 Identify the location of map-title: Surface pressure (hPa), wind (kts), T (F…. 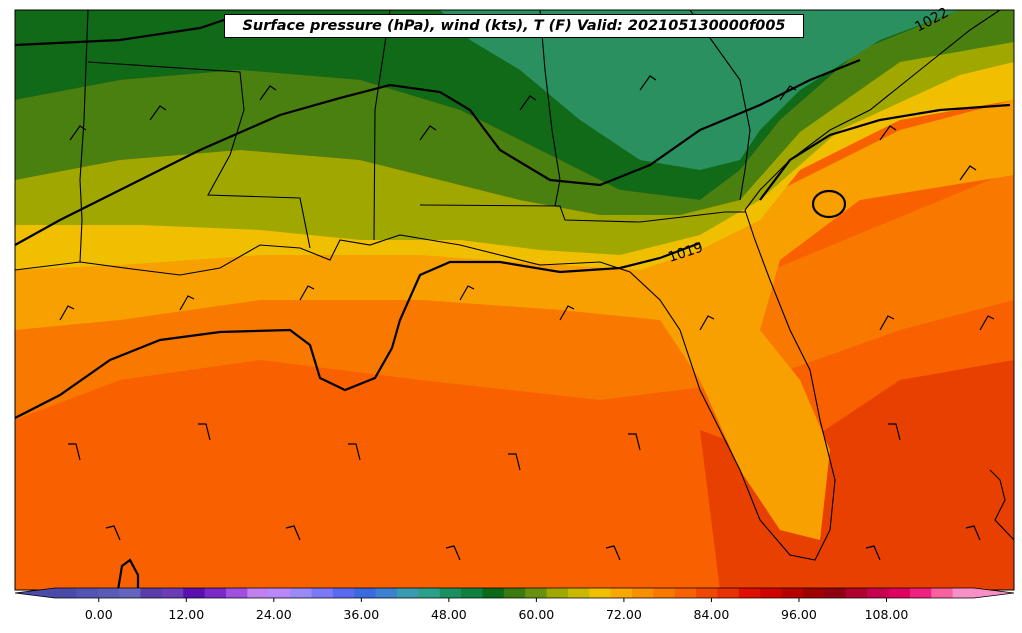
(514, 26).